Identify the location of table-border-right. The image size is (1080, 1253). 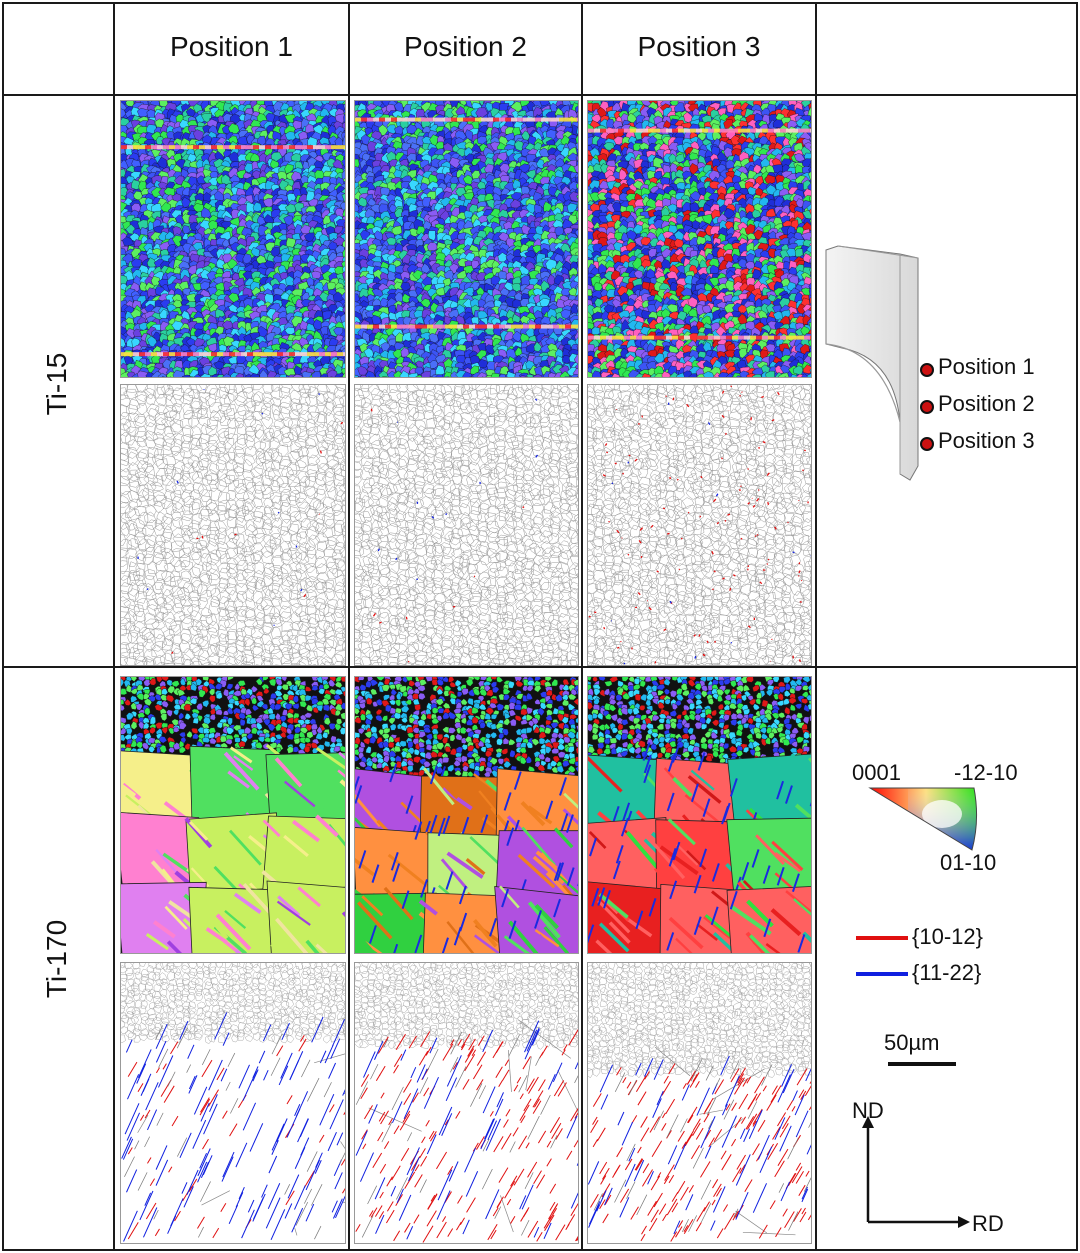
(1077, 626).